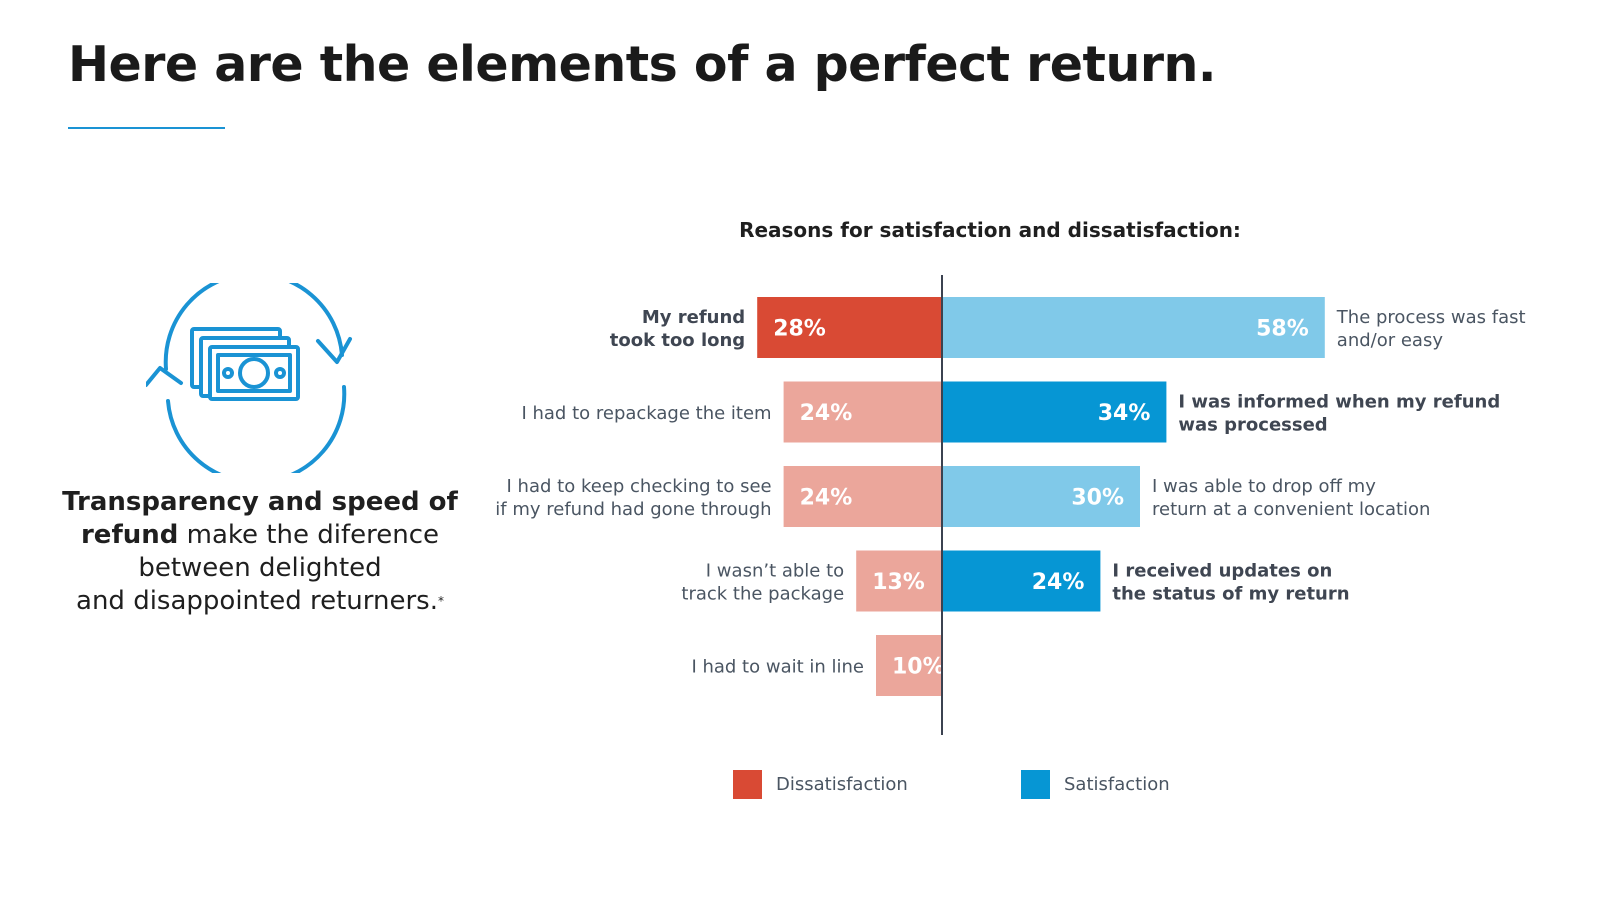  Describe the element at coordinates (842, 784) in the screenshot. I see `legend-label-dissatisfaction: Dissatisfaction` at that location.